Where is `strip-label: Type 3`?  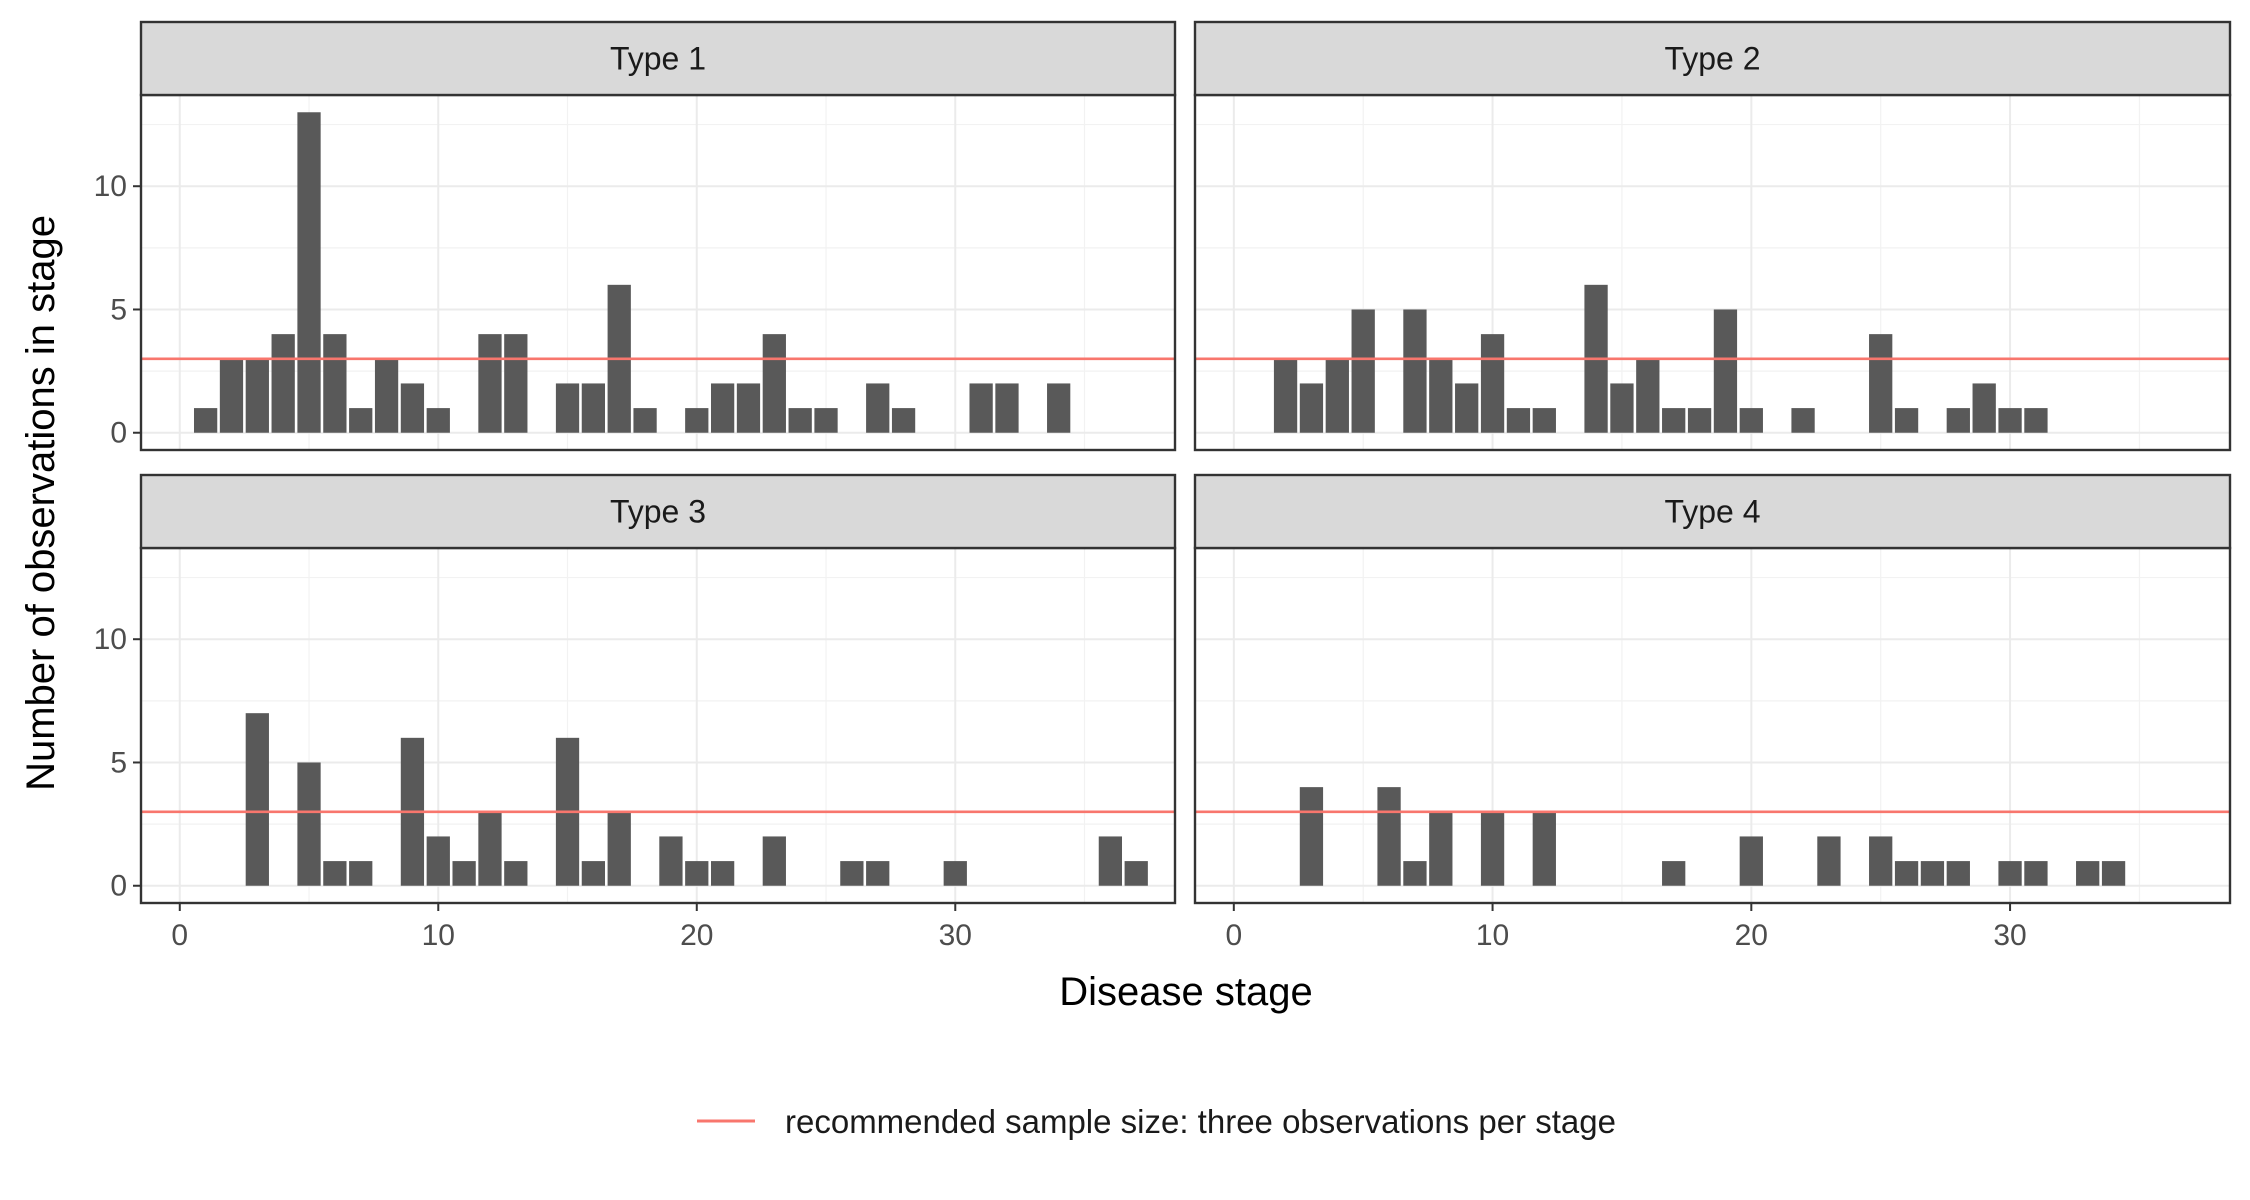
strip-label: Type 3 is located at coordinates (658, 512).